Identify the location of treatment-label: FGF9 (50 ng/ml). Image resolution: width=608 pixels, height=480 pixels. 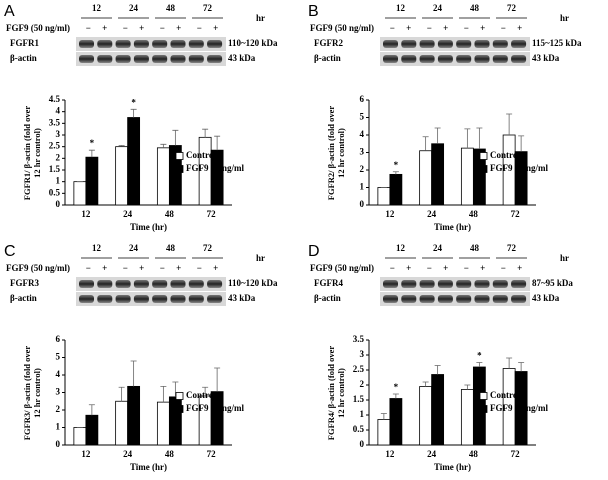
(342, 268).